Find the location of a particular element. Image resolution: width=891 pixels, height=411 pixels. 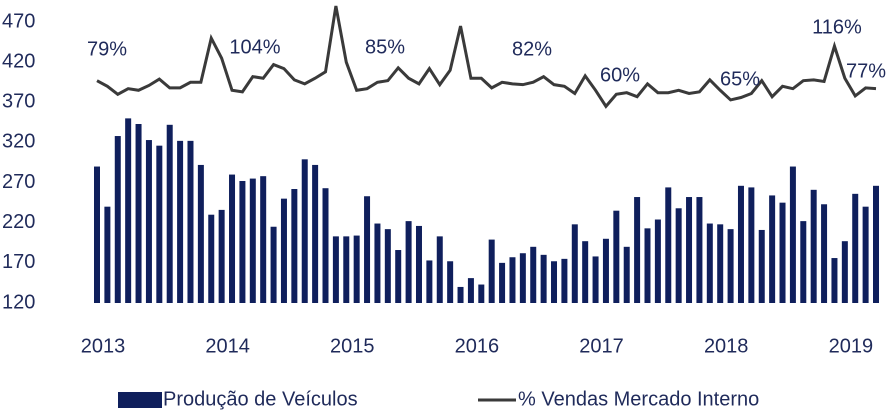

annotation: 82% is located at coordinates (532, 49).